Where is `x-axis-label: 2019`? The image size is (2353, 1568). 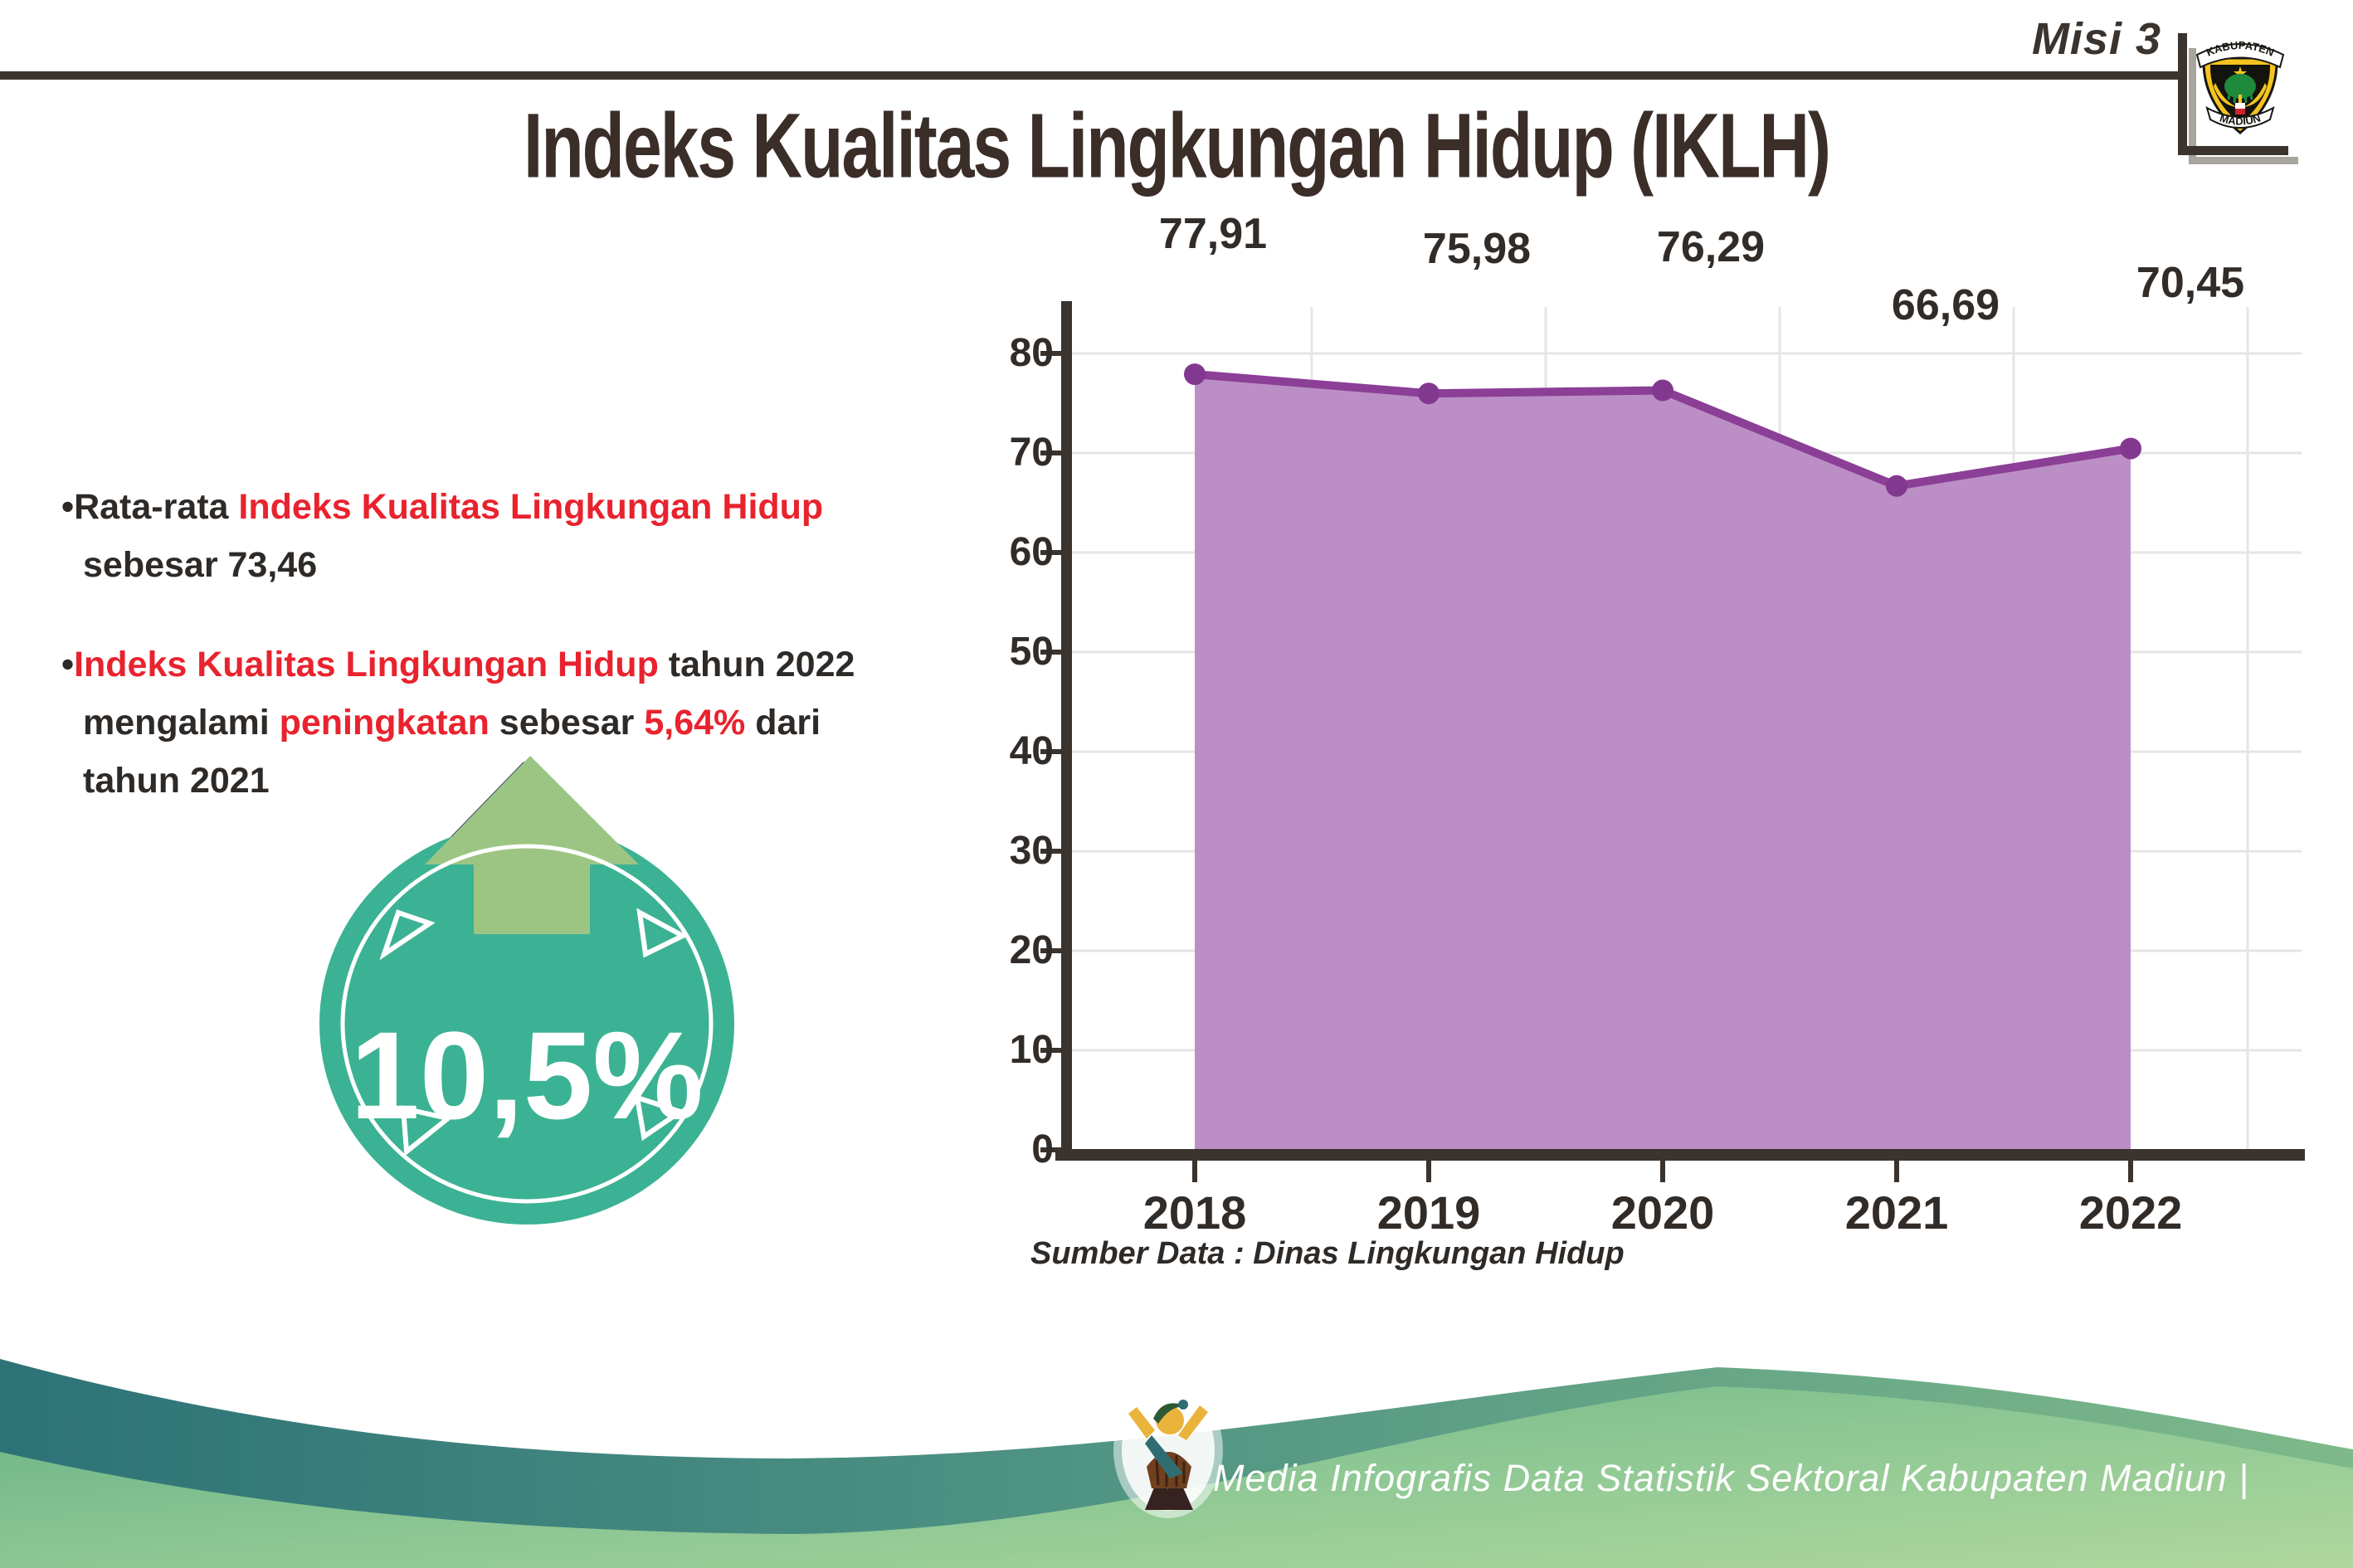 x-axis-label: 2019 is located at coordinates (1428, 1212).